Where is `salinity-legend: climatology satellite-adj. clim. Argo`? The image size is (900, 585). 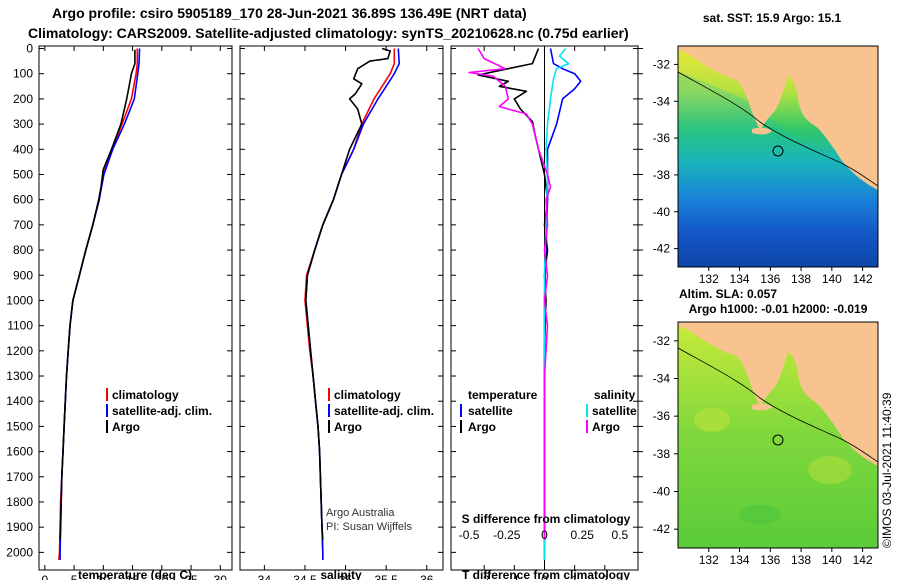
salinity-legend: climatology satellite-adj. clim. Argo is located at coordinates (381, 411).